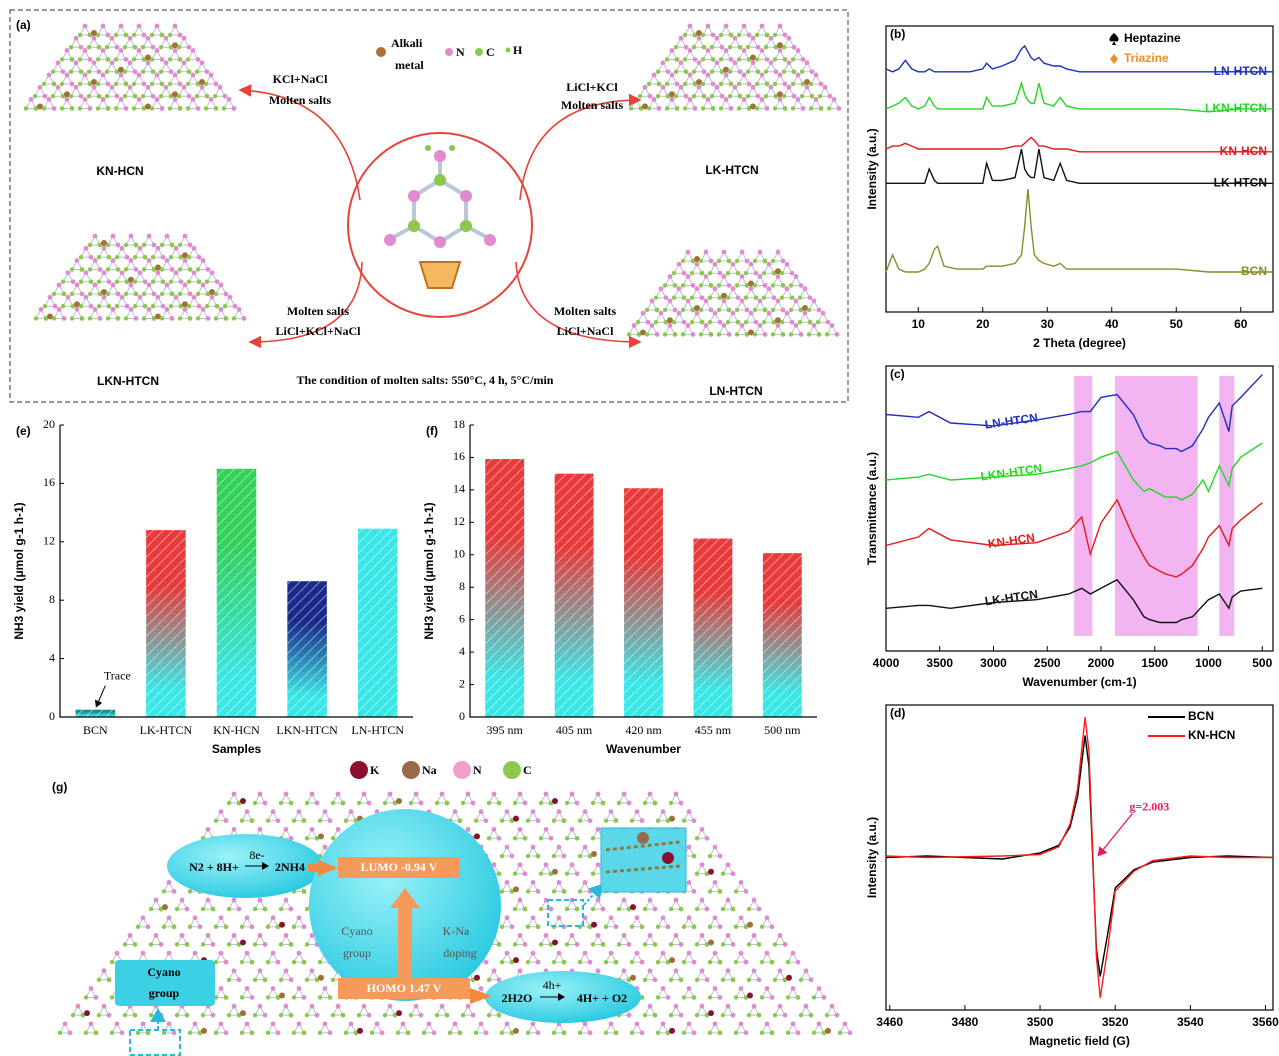 Image resolution: width=1279 pixels, height=1056 pixels. I want to click on legend-dot, so click(359, 770).